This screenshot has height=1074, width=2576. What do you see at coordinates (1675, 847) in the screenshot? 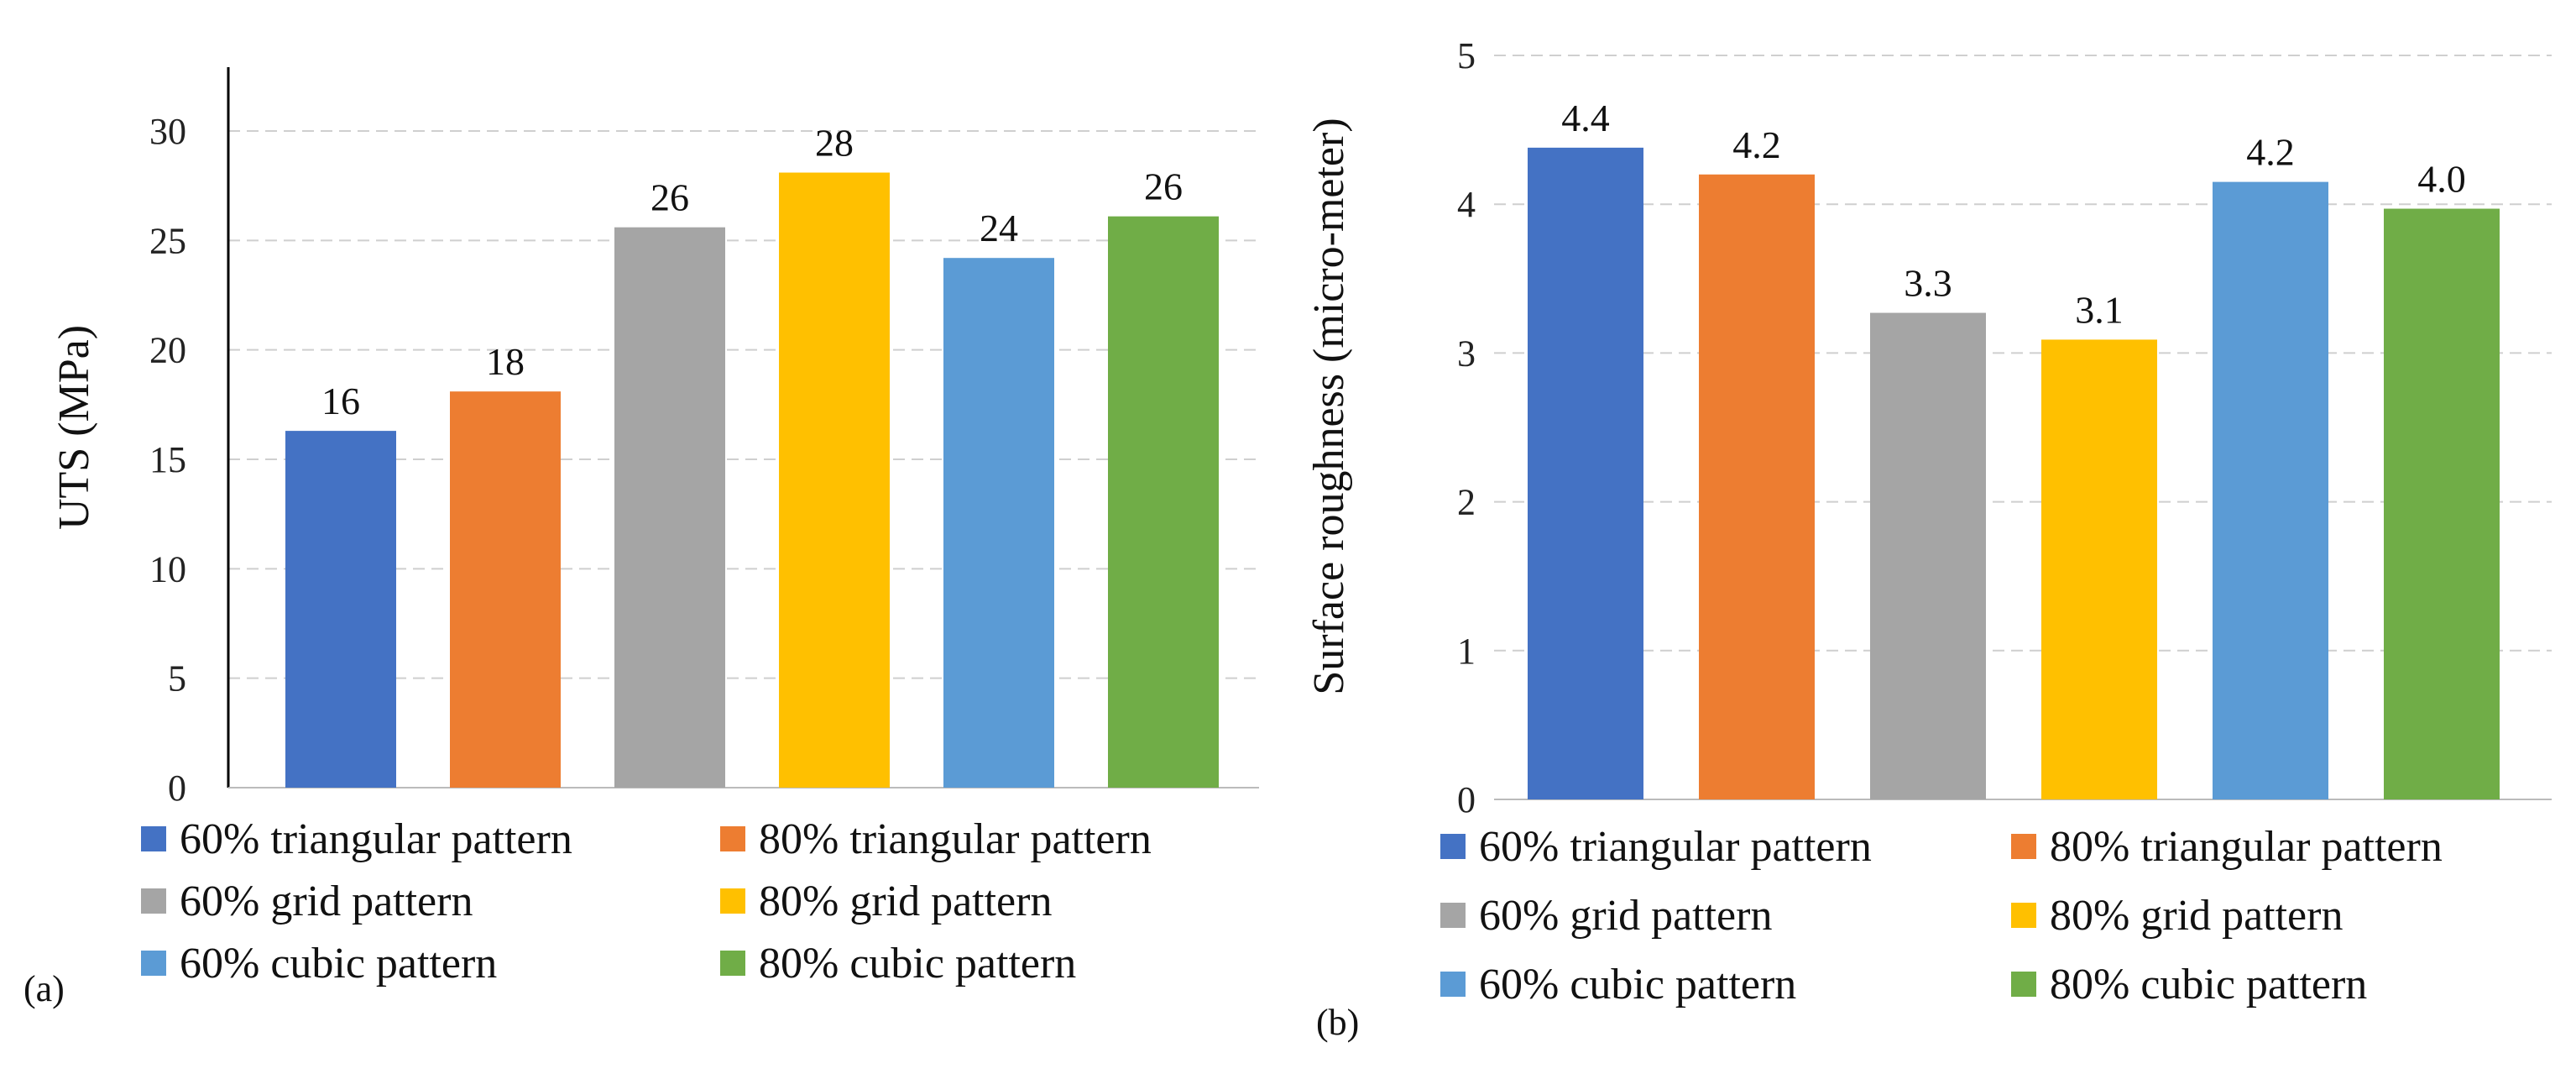
I see `chart-b-legend-label: 60% triangular pattern` at bounding box center [1675, 847].